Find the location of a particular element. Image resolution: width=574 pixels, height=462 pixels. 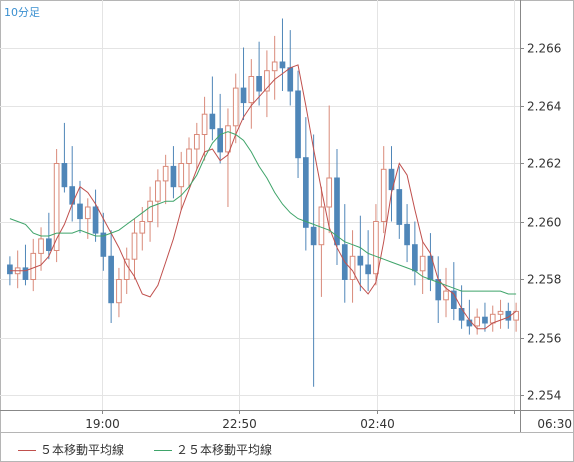

y-tick-label: 2.258 is located at coordinates (544, 280).